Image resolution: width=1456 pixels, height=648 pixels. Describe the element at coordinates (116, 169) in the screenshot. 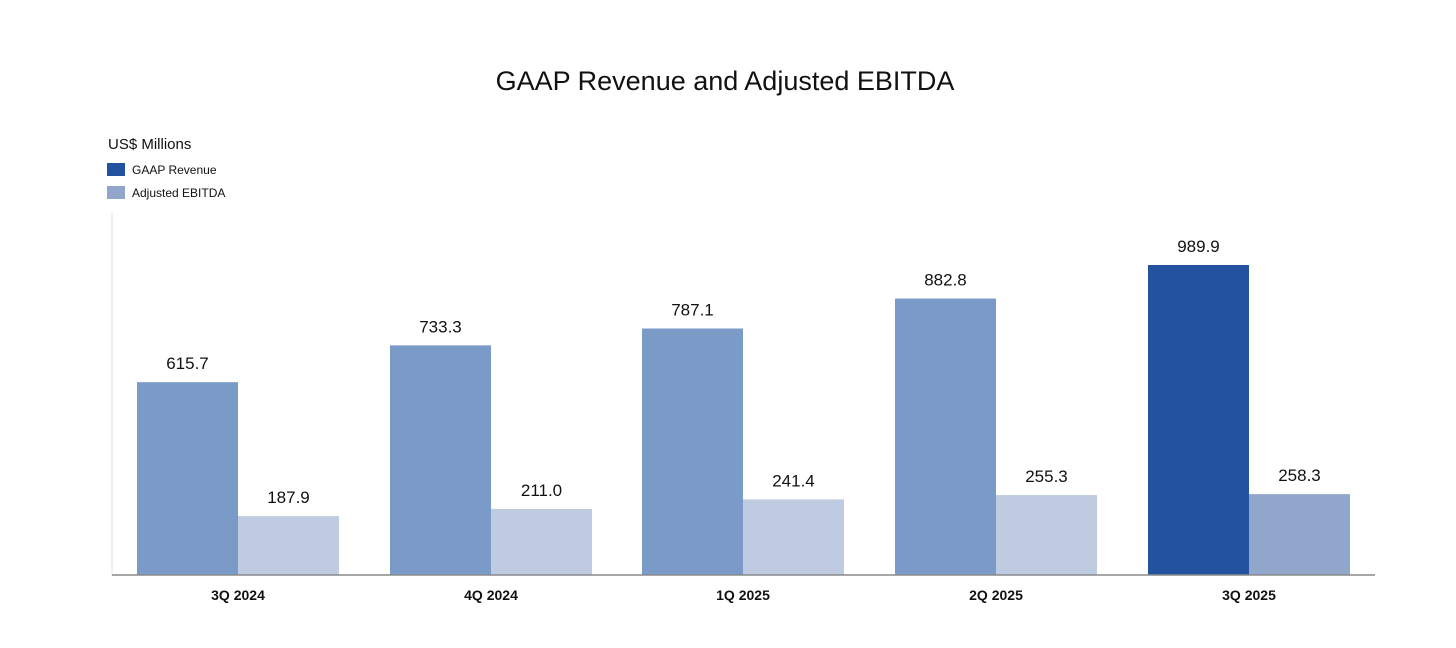

I see `legend-swatch-gaap-revenue` at that location.